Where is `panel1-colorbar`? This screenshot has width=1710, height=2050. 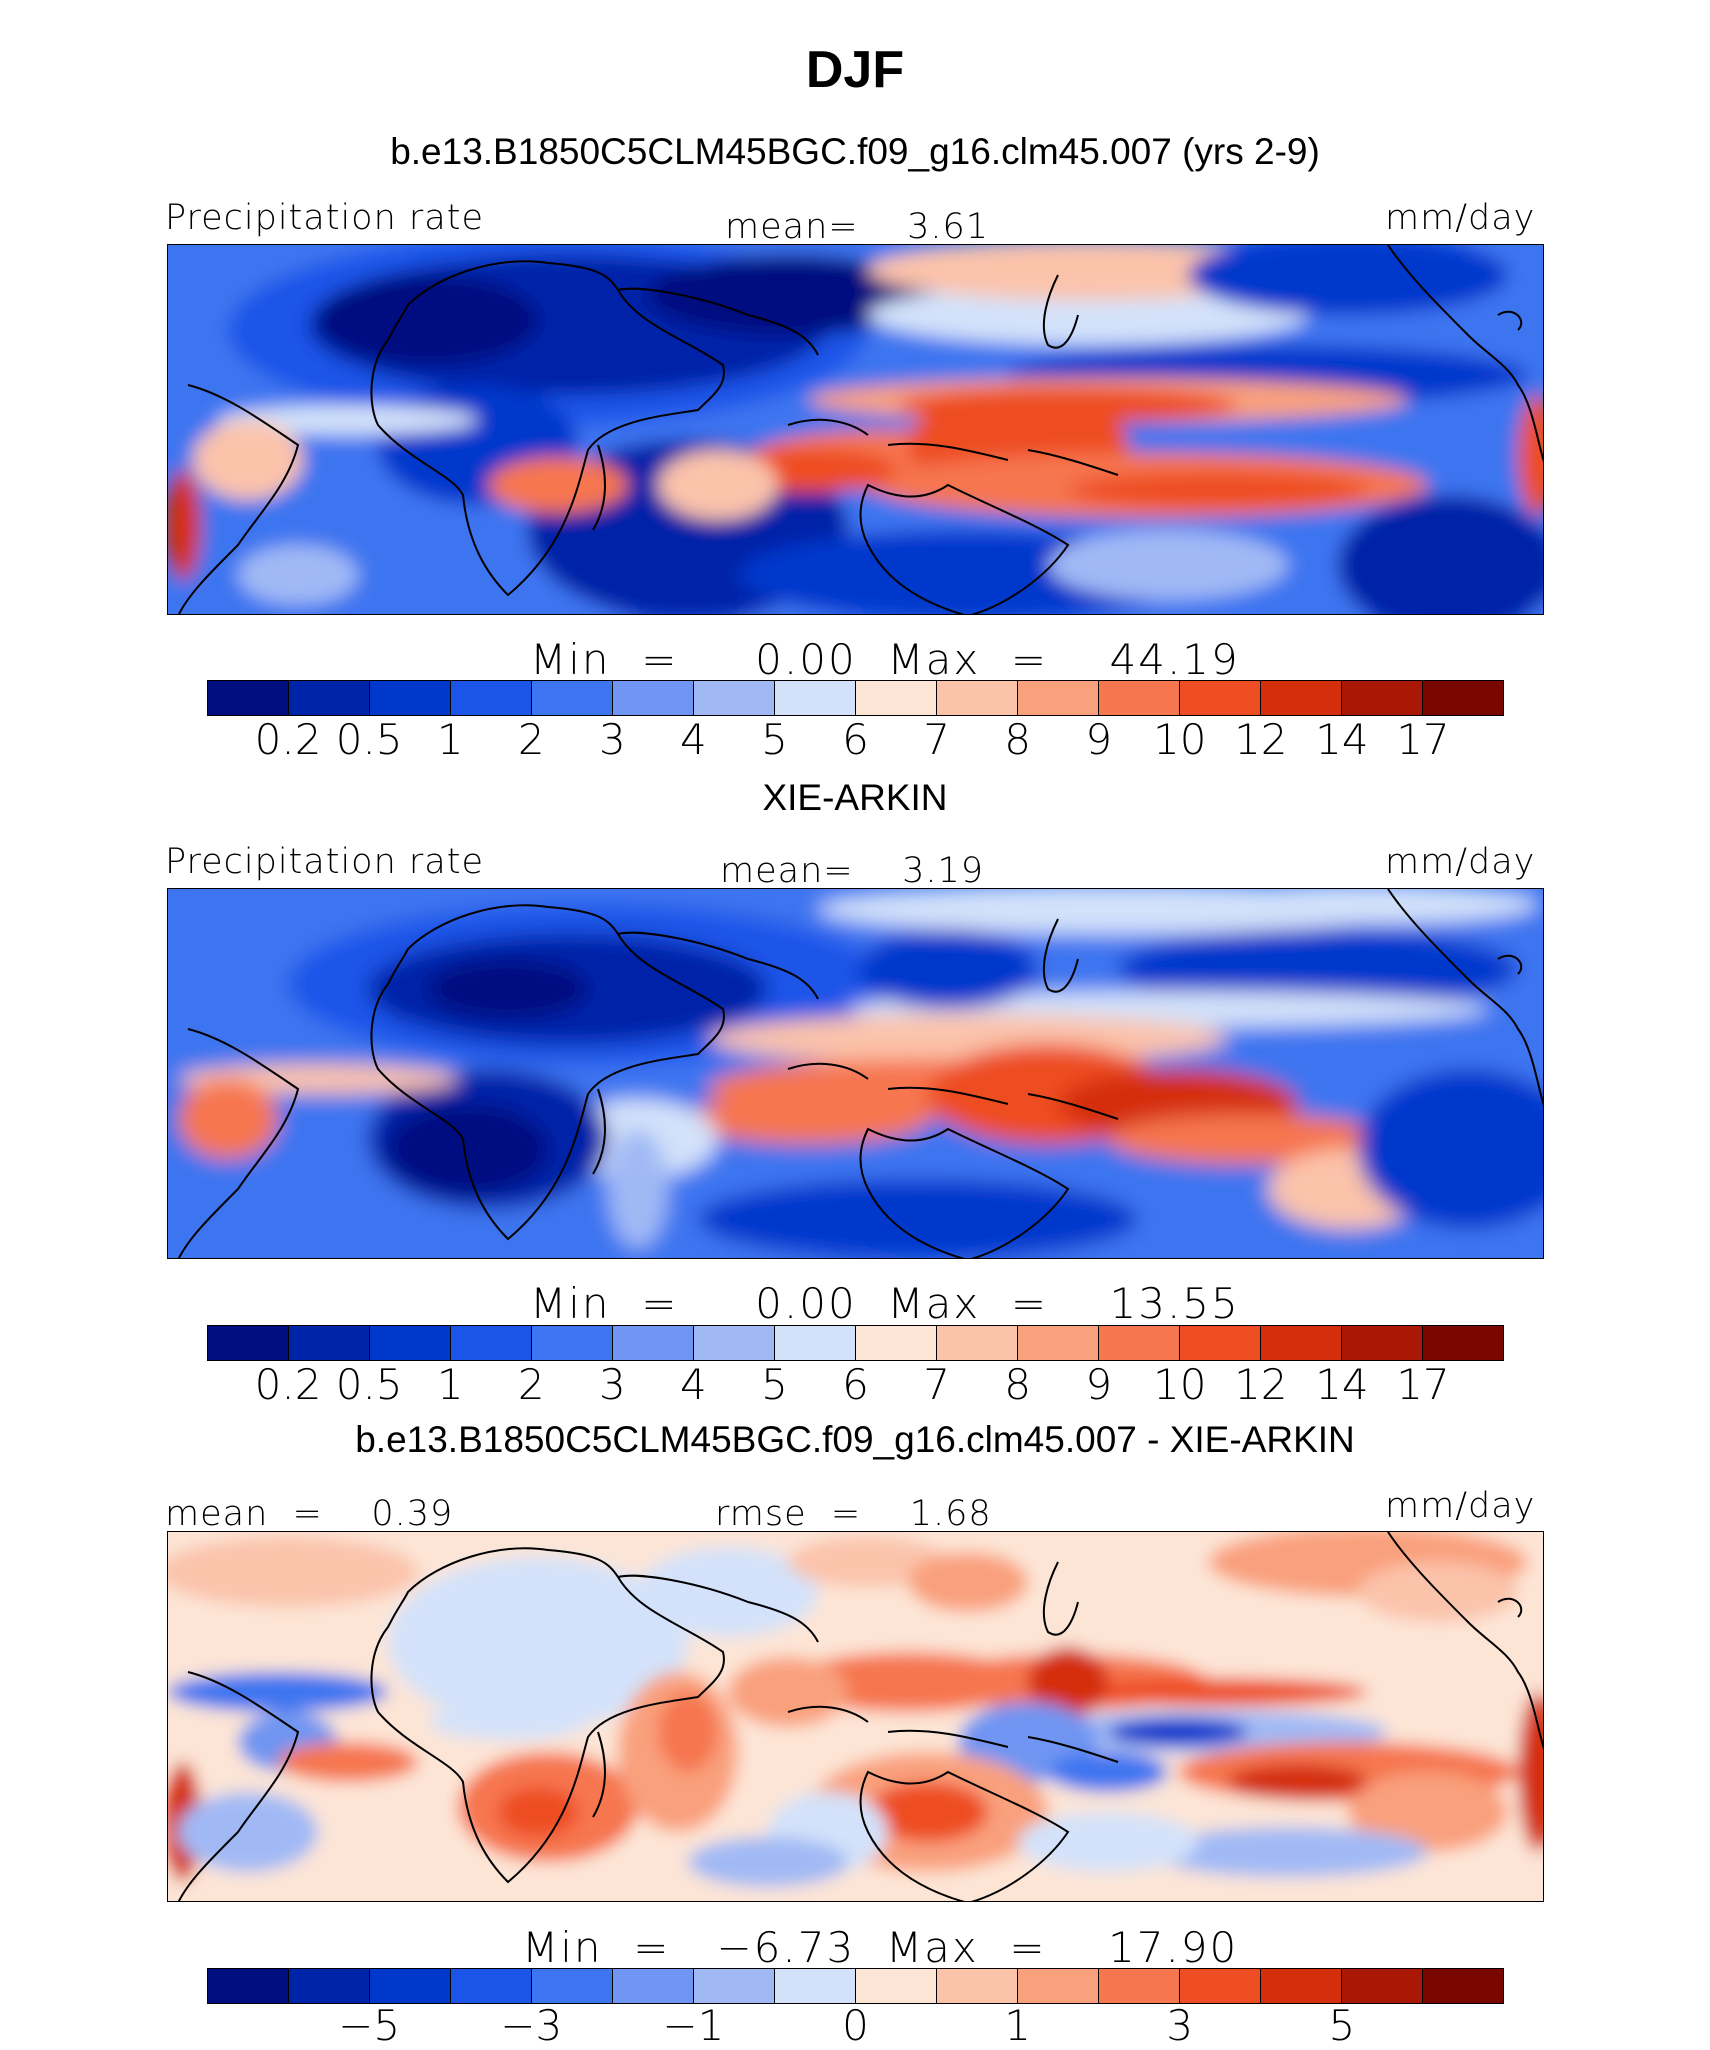
panel1-colorbar is located at coordinates (855, 698).